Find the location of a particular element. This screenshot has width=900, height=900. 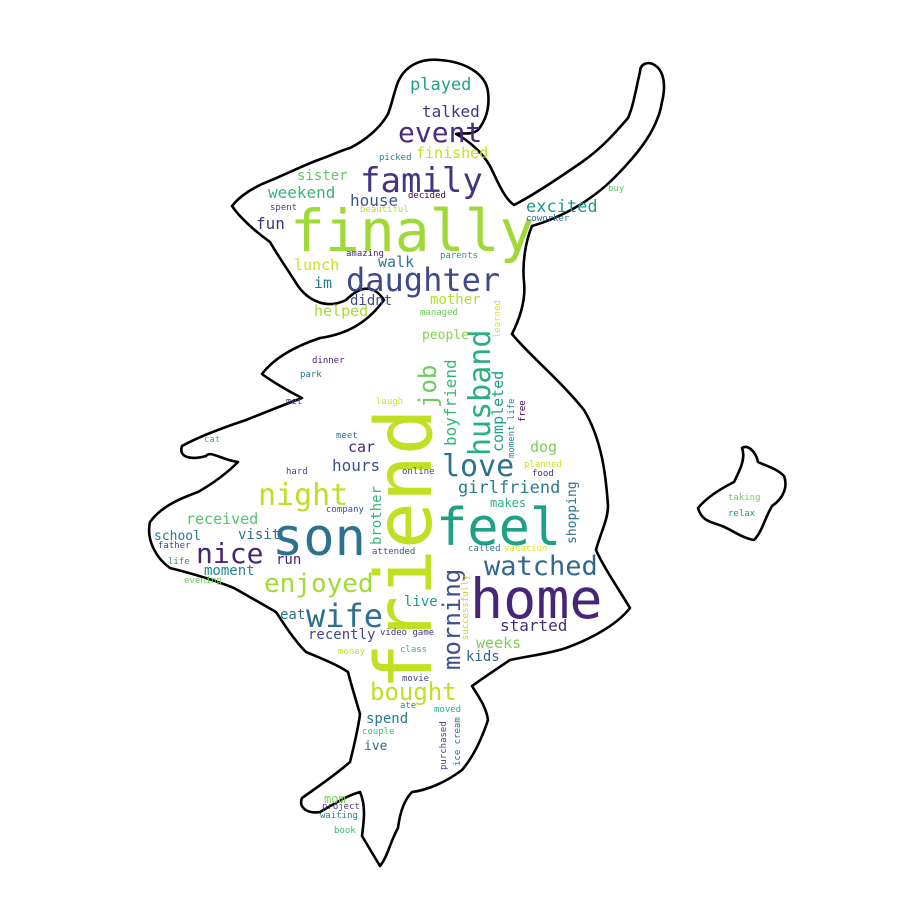

word-waiting: waiting is located at coordinates (339, 816).